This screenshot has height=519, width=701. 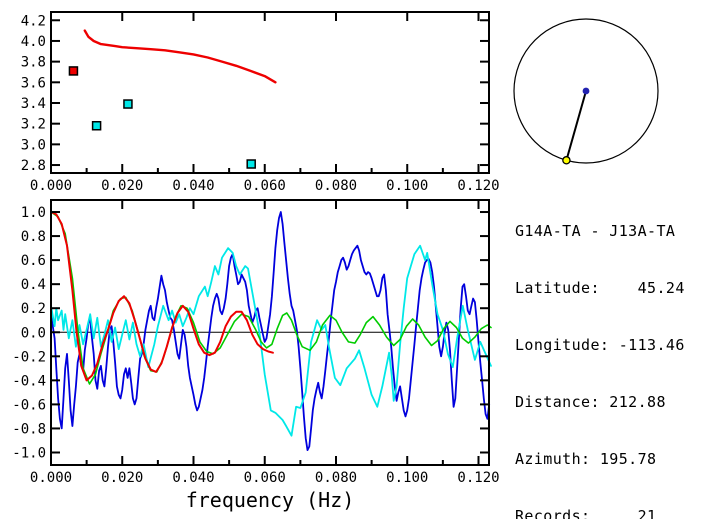 What do you see at coordinates (566, 160) in the screenshot?
I see `target-station-dot` at bounding box center [566, 160].